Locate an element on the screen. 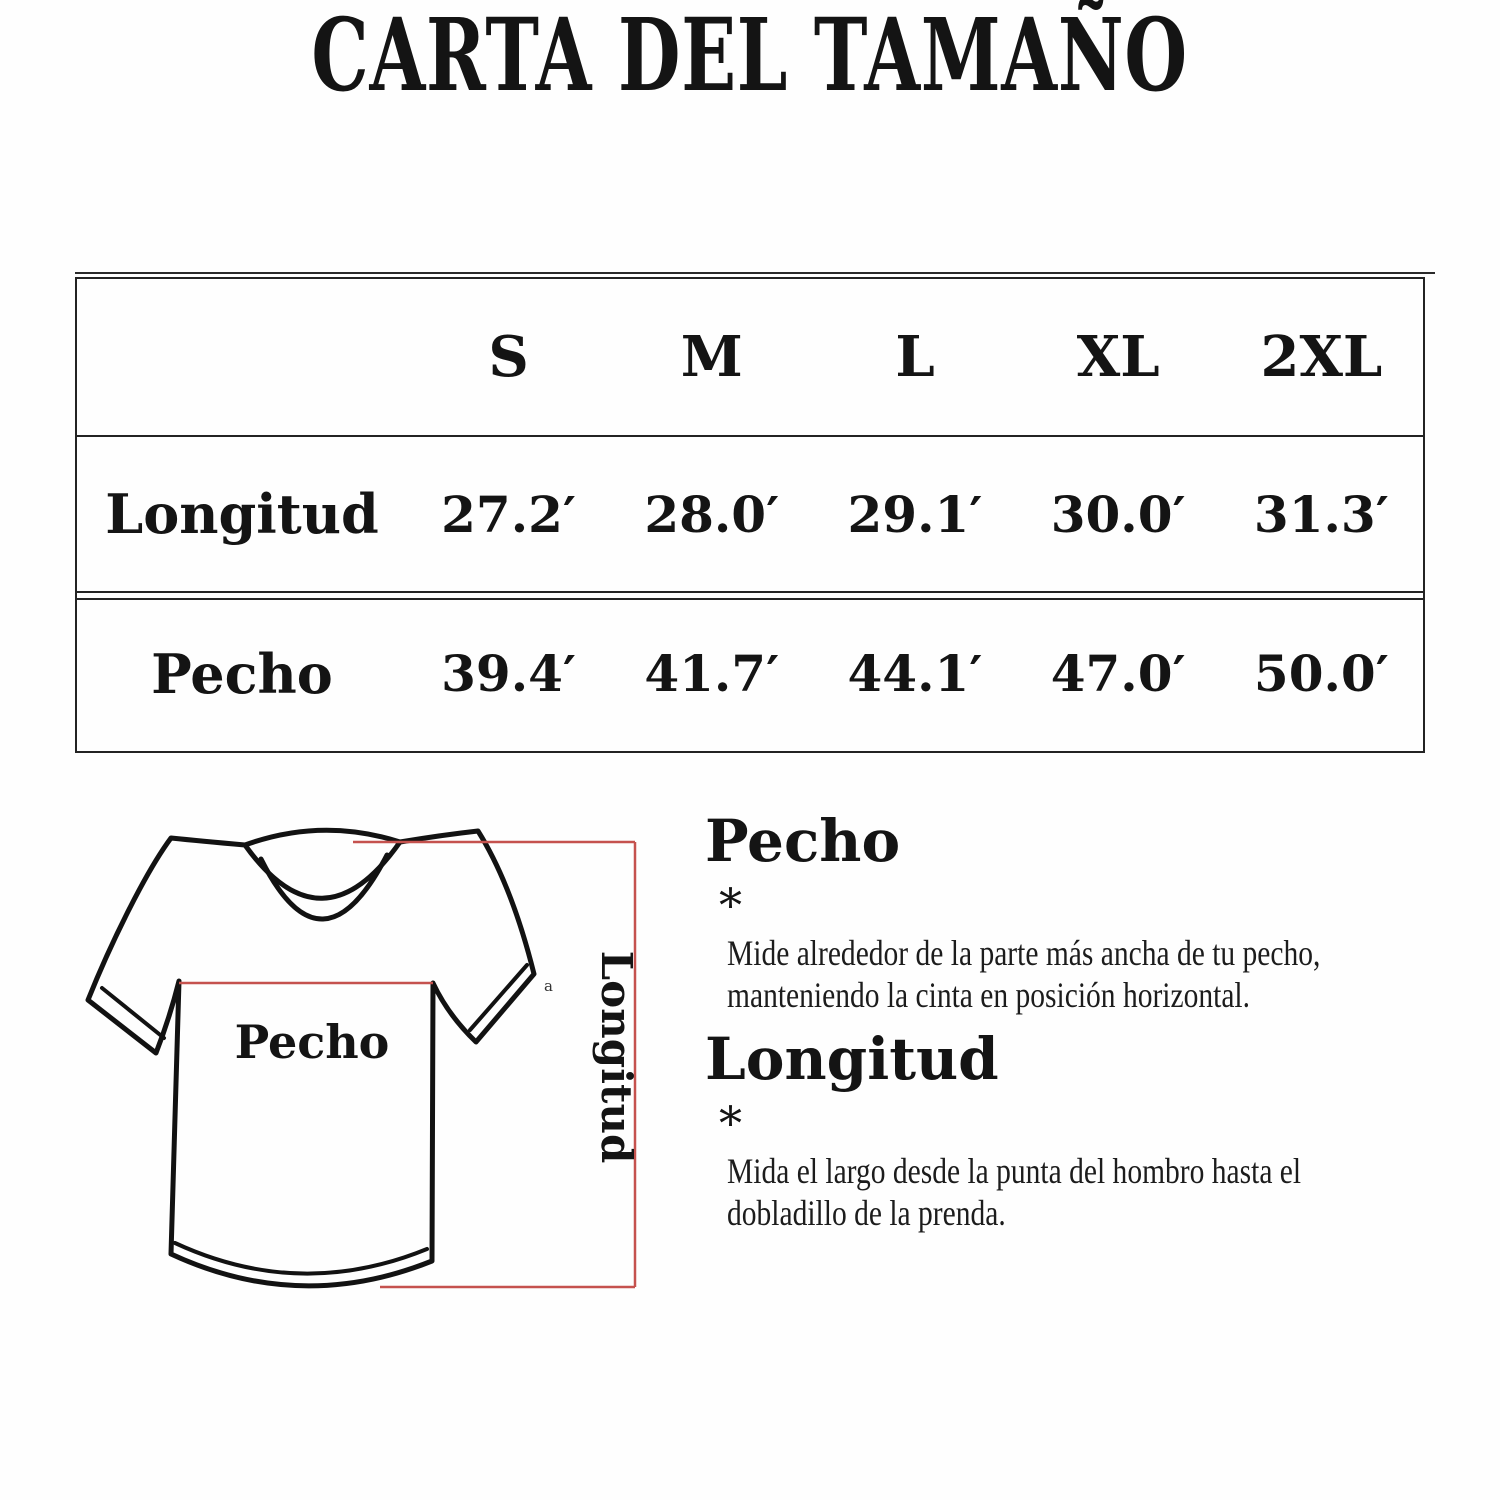 The height and width of the screenshot is (1500, 1500). longitud-xl: 30.0′ is located at coordinates (1118, 514).